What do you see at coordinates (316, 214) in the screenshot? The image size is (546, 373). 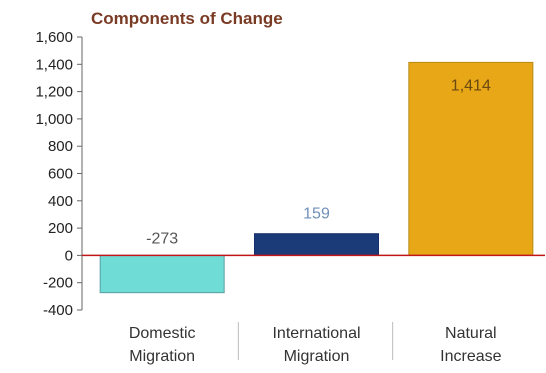 I see `bar-value-label: 159` at bounding box center [316, 214].